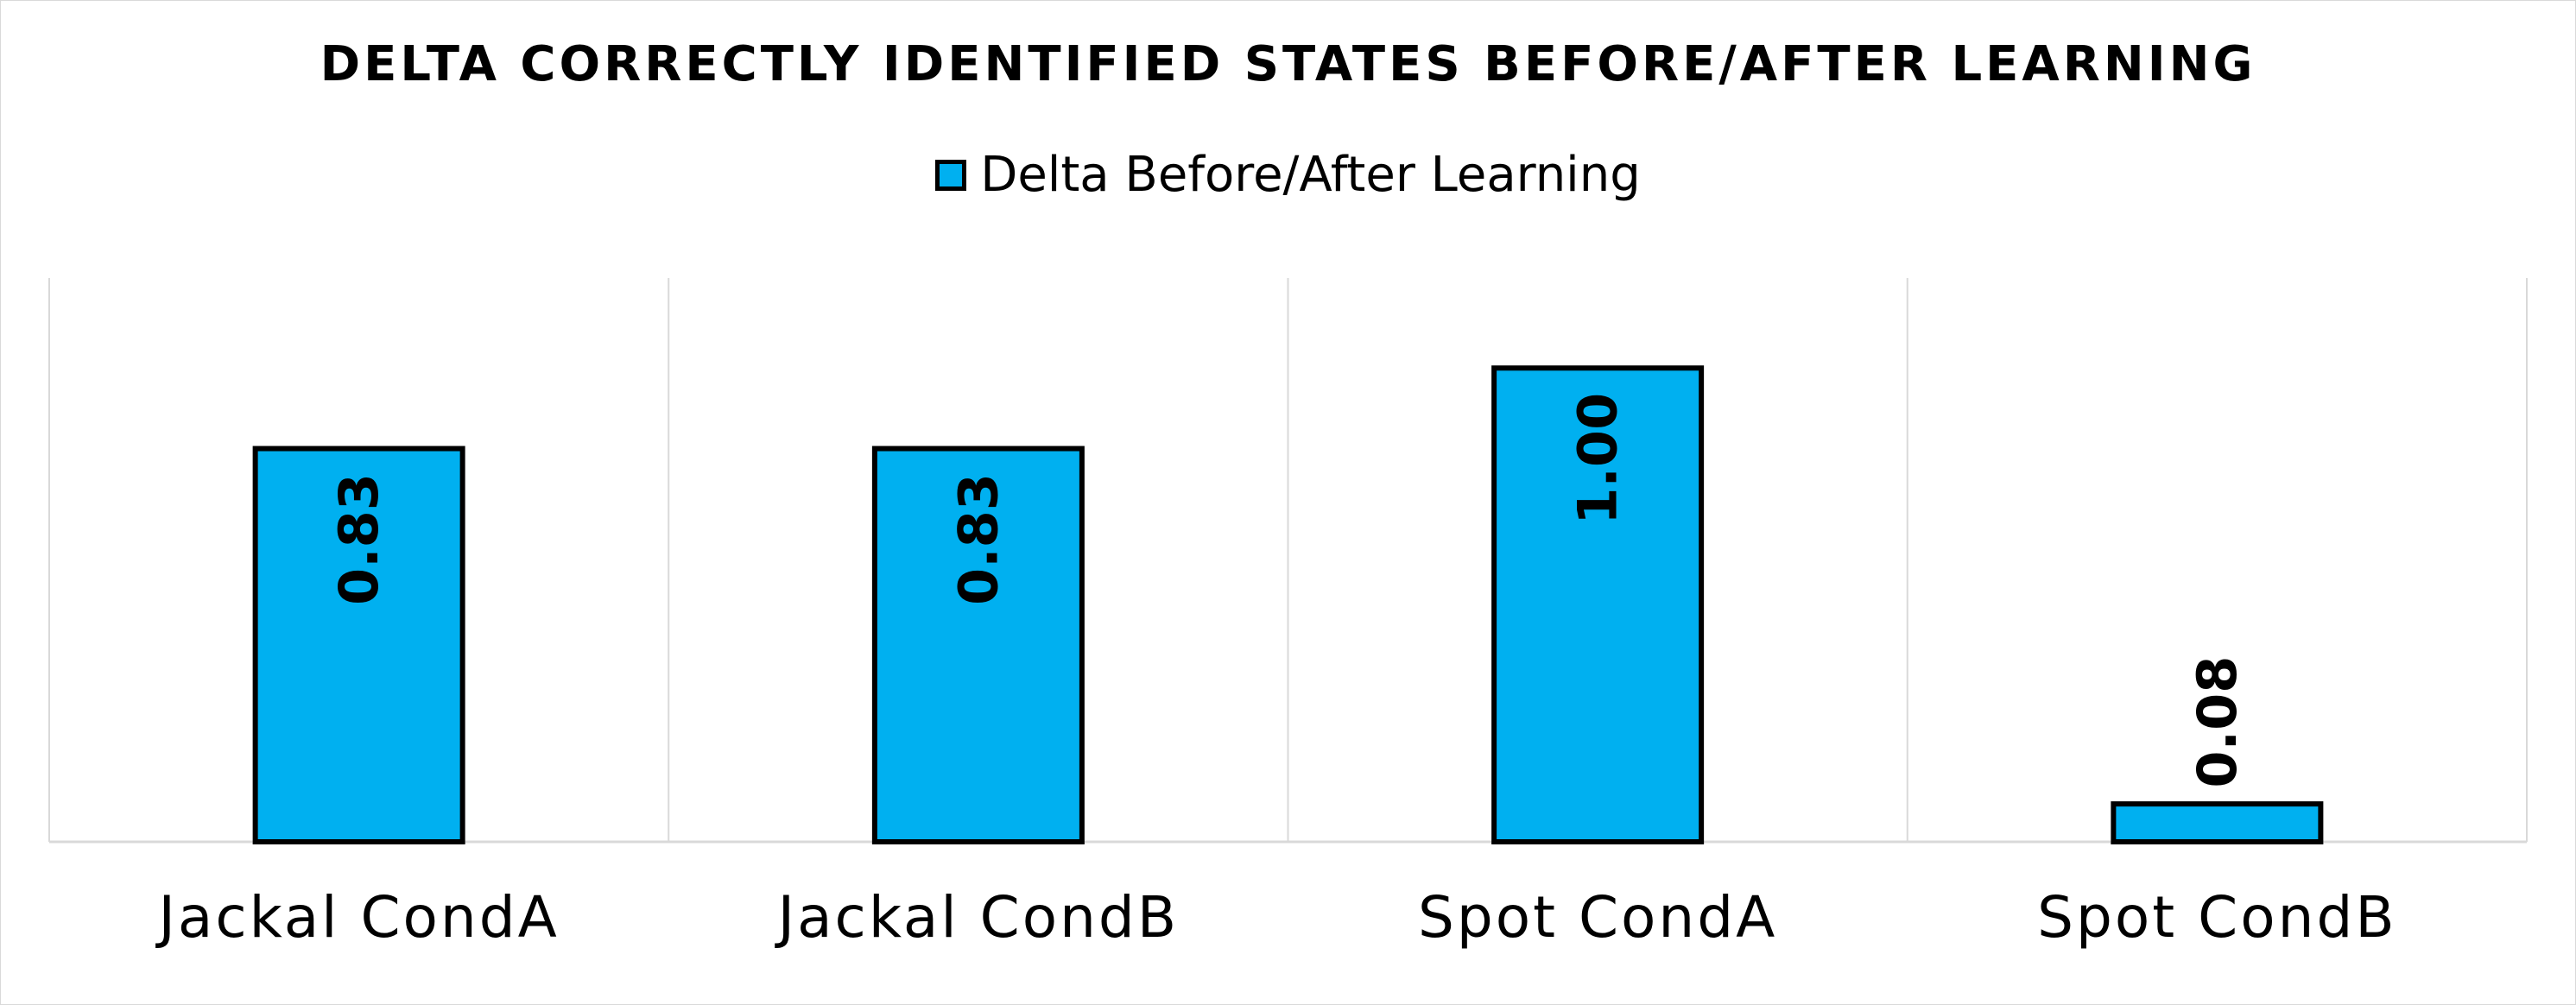 The width and height of the screenshot is (2576, 1005). What do you see at coordinates (2217, 722) in the screenshot?
I see `data-label: 0.08` at bounding box center [2217, 722].